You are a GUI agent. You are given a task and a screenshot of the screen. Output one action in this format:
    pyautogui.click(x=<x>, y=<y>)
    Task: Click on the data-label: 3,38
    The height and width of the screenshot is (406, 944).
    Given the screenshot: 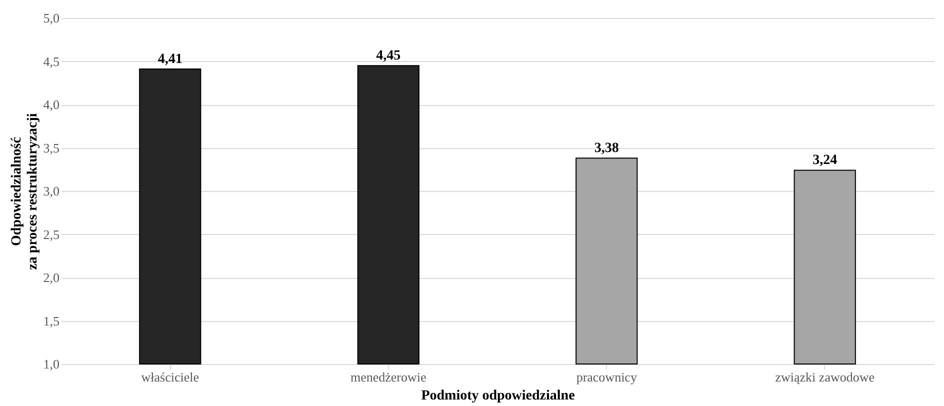 What is the action you would take?
    pyautogui.click(x=606, y=148)
    